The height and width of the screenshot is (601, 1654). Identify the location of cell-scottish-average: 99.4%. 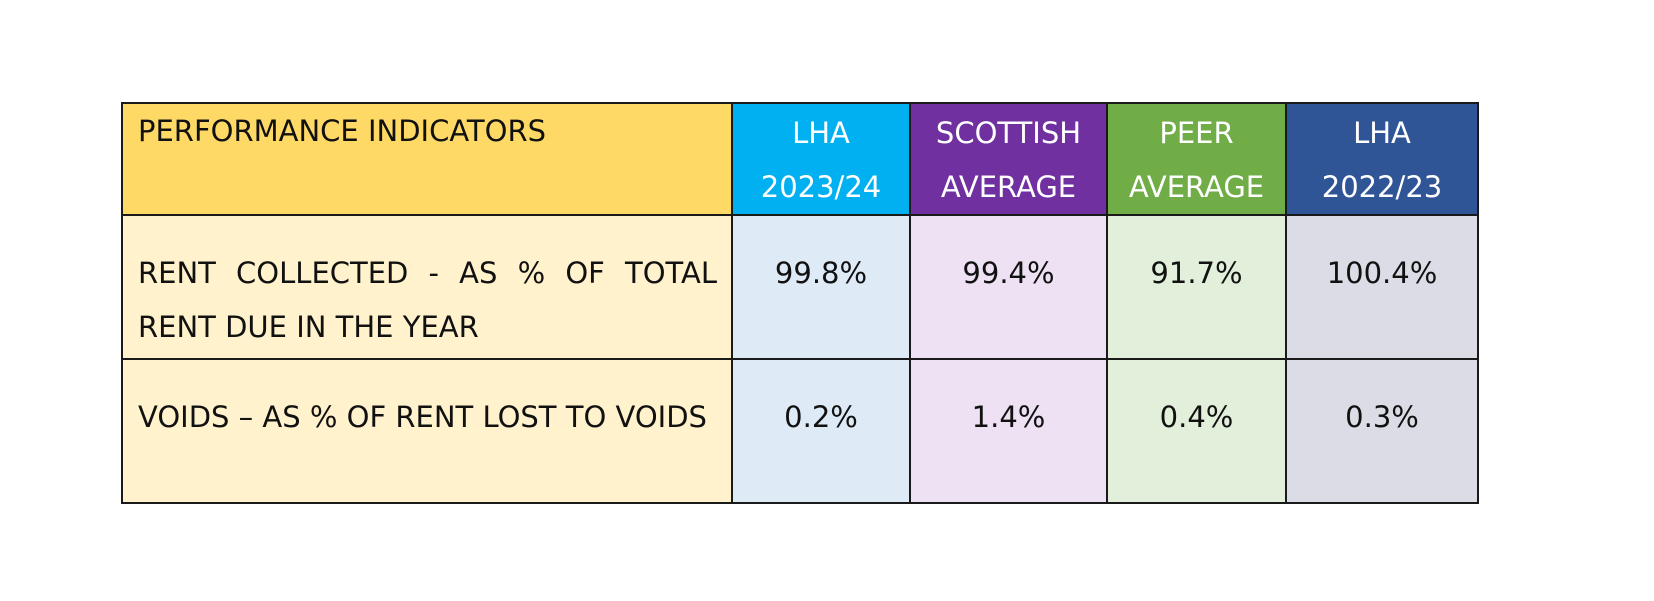
(1008, 287).